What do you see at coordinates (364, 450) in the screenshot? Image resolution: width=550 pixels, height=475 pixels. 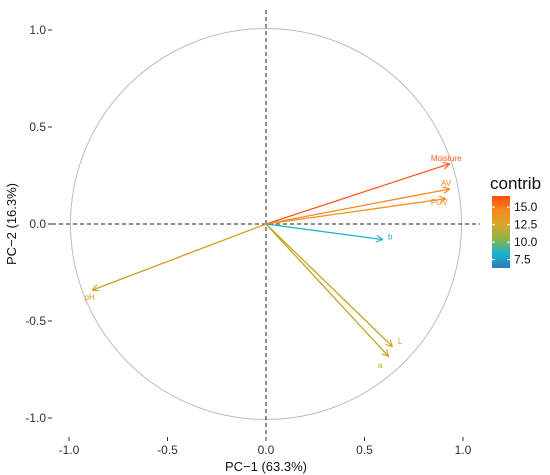 I see `x-tick-label: 0.5` at bounding box center [364, 450].